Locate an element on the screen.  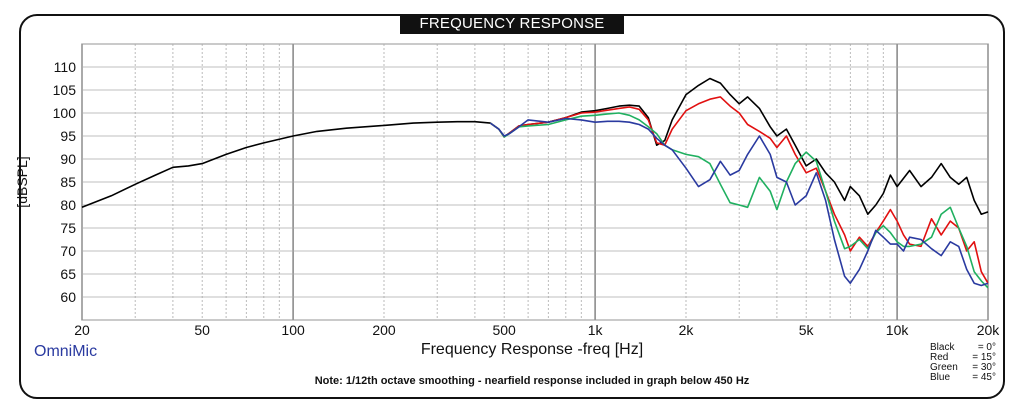
x-tick-label: 20k is located at coordinates (989, 330).